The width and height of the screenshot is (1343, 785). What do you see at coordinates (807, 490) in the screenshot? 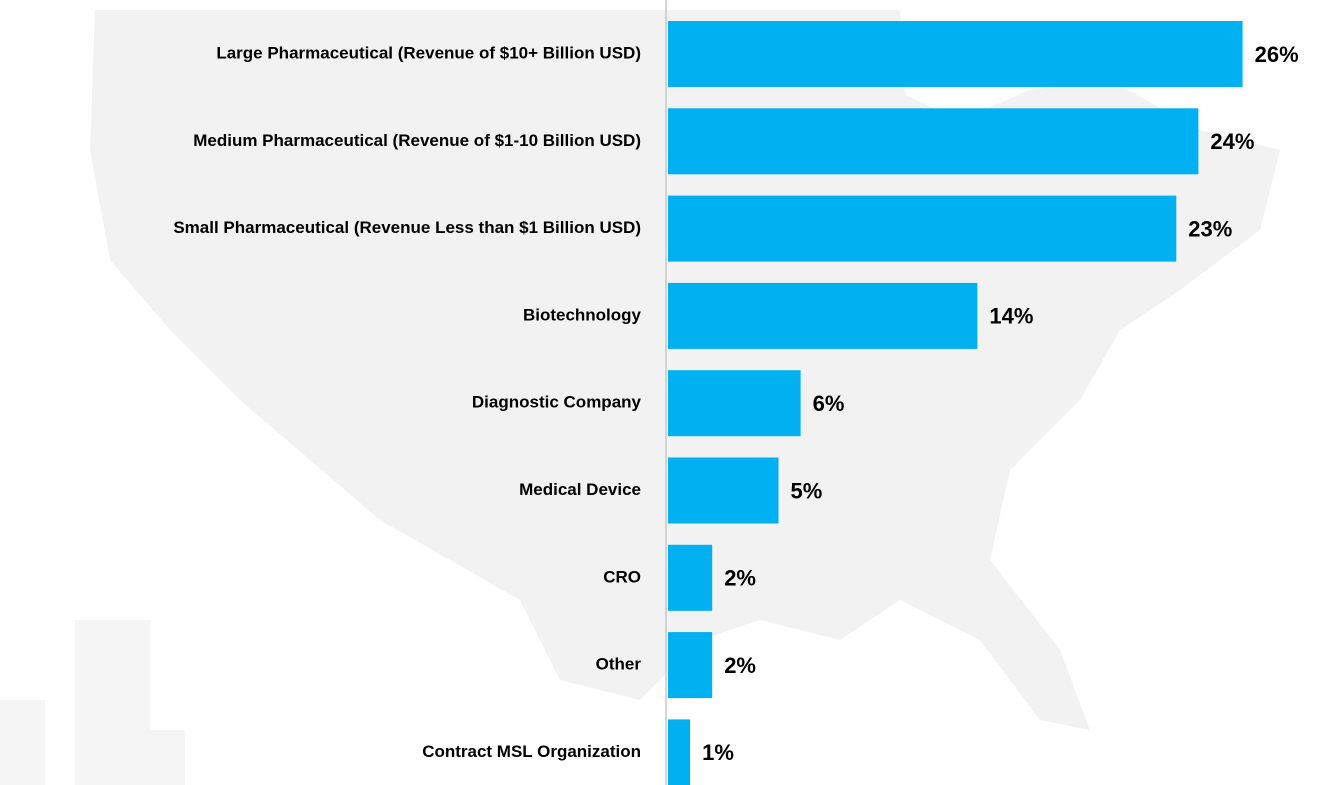
I see `value-label: 5%` at bounding box center [807, 490].